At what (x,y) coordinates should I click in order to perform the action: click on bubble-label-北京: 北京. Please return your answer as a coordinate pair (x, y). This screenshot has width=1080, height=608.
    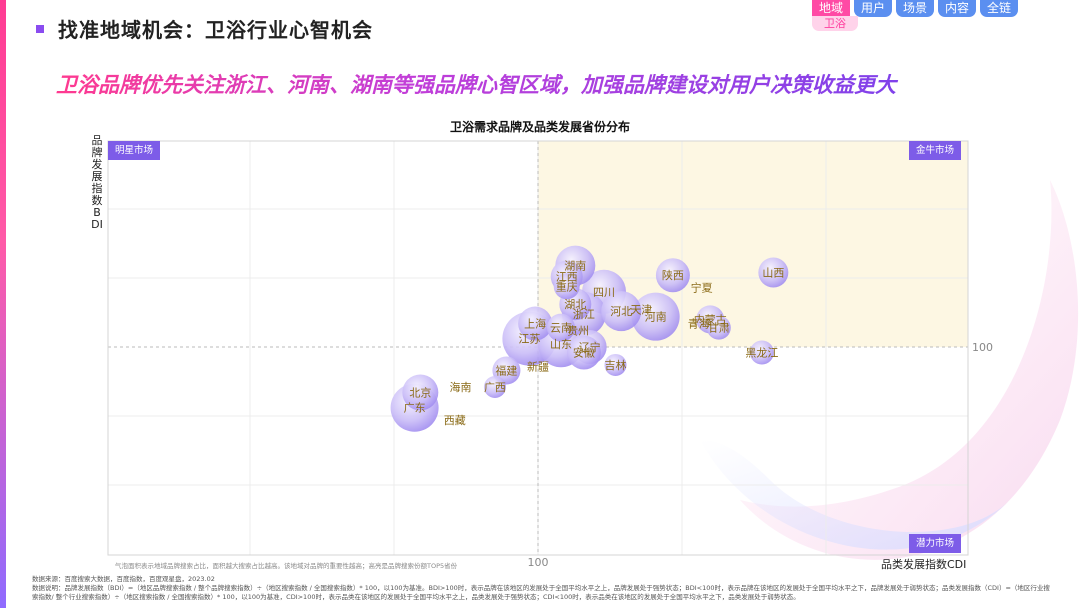
    Looking at the image, I should click on (420, 393).